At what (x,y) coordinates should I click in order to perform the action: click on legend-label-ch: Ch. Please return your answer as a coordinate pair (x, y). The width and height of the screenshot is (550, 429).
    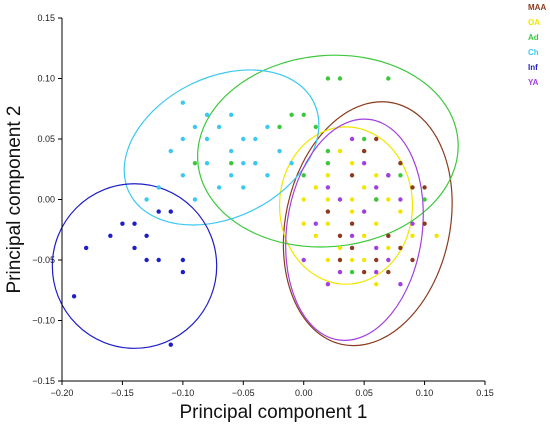
    Looking at the image, I should click on (533, 52).